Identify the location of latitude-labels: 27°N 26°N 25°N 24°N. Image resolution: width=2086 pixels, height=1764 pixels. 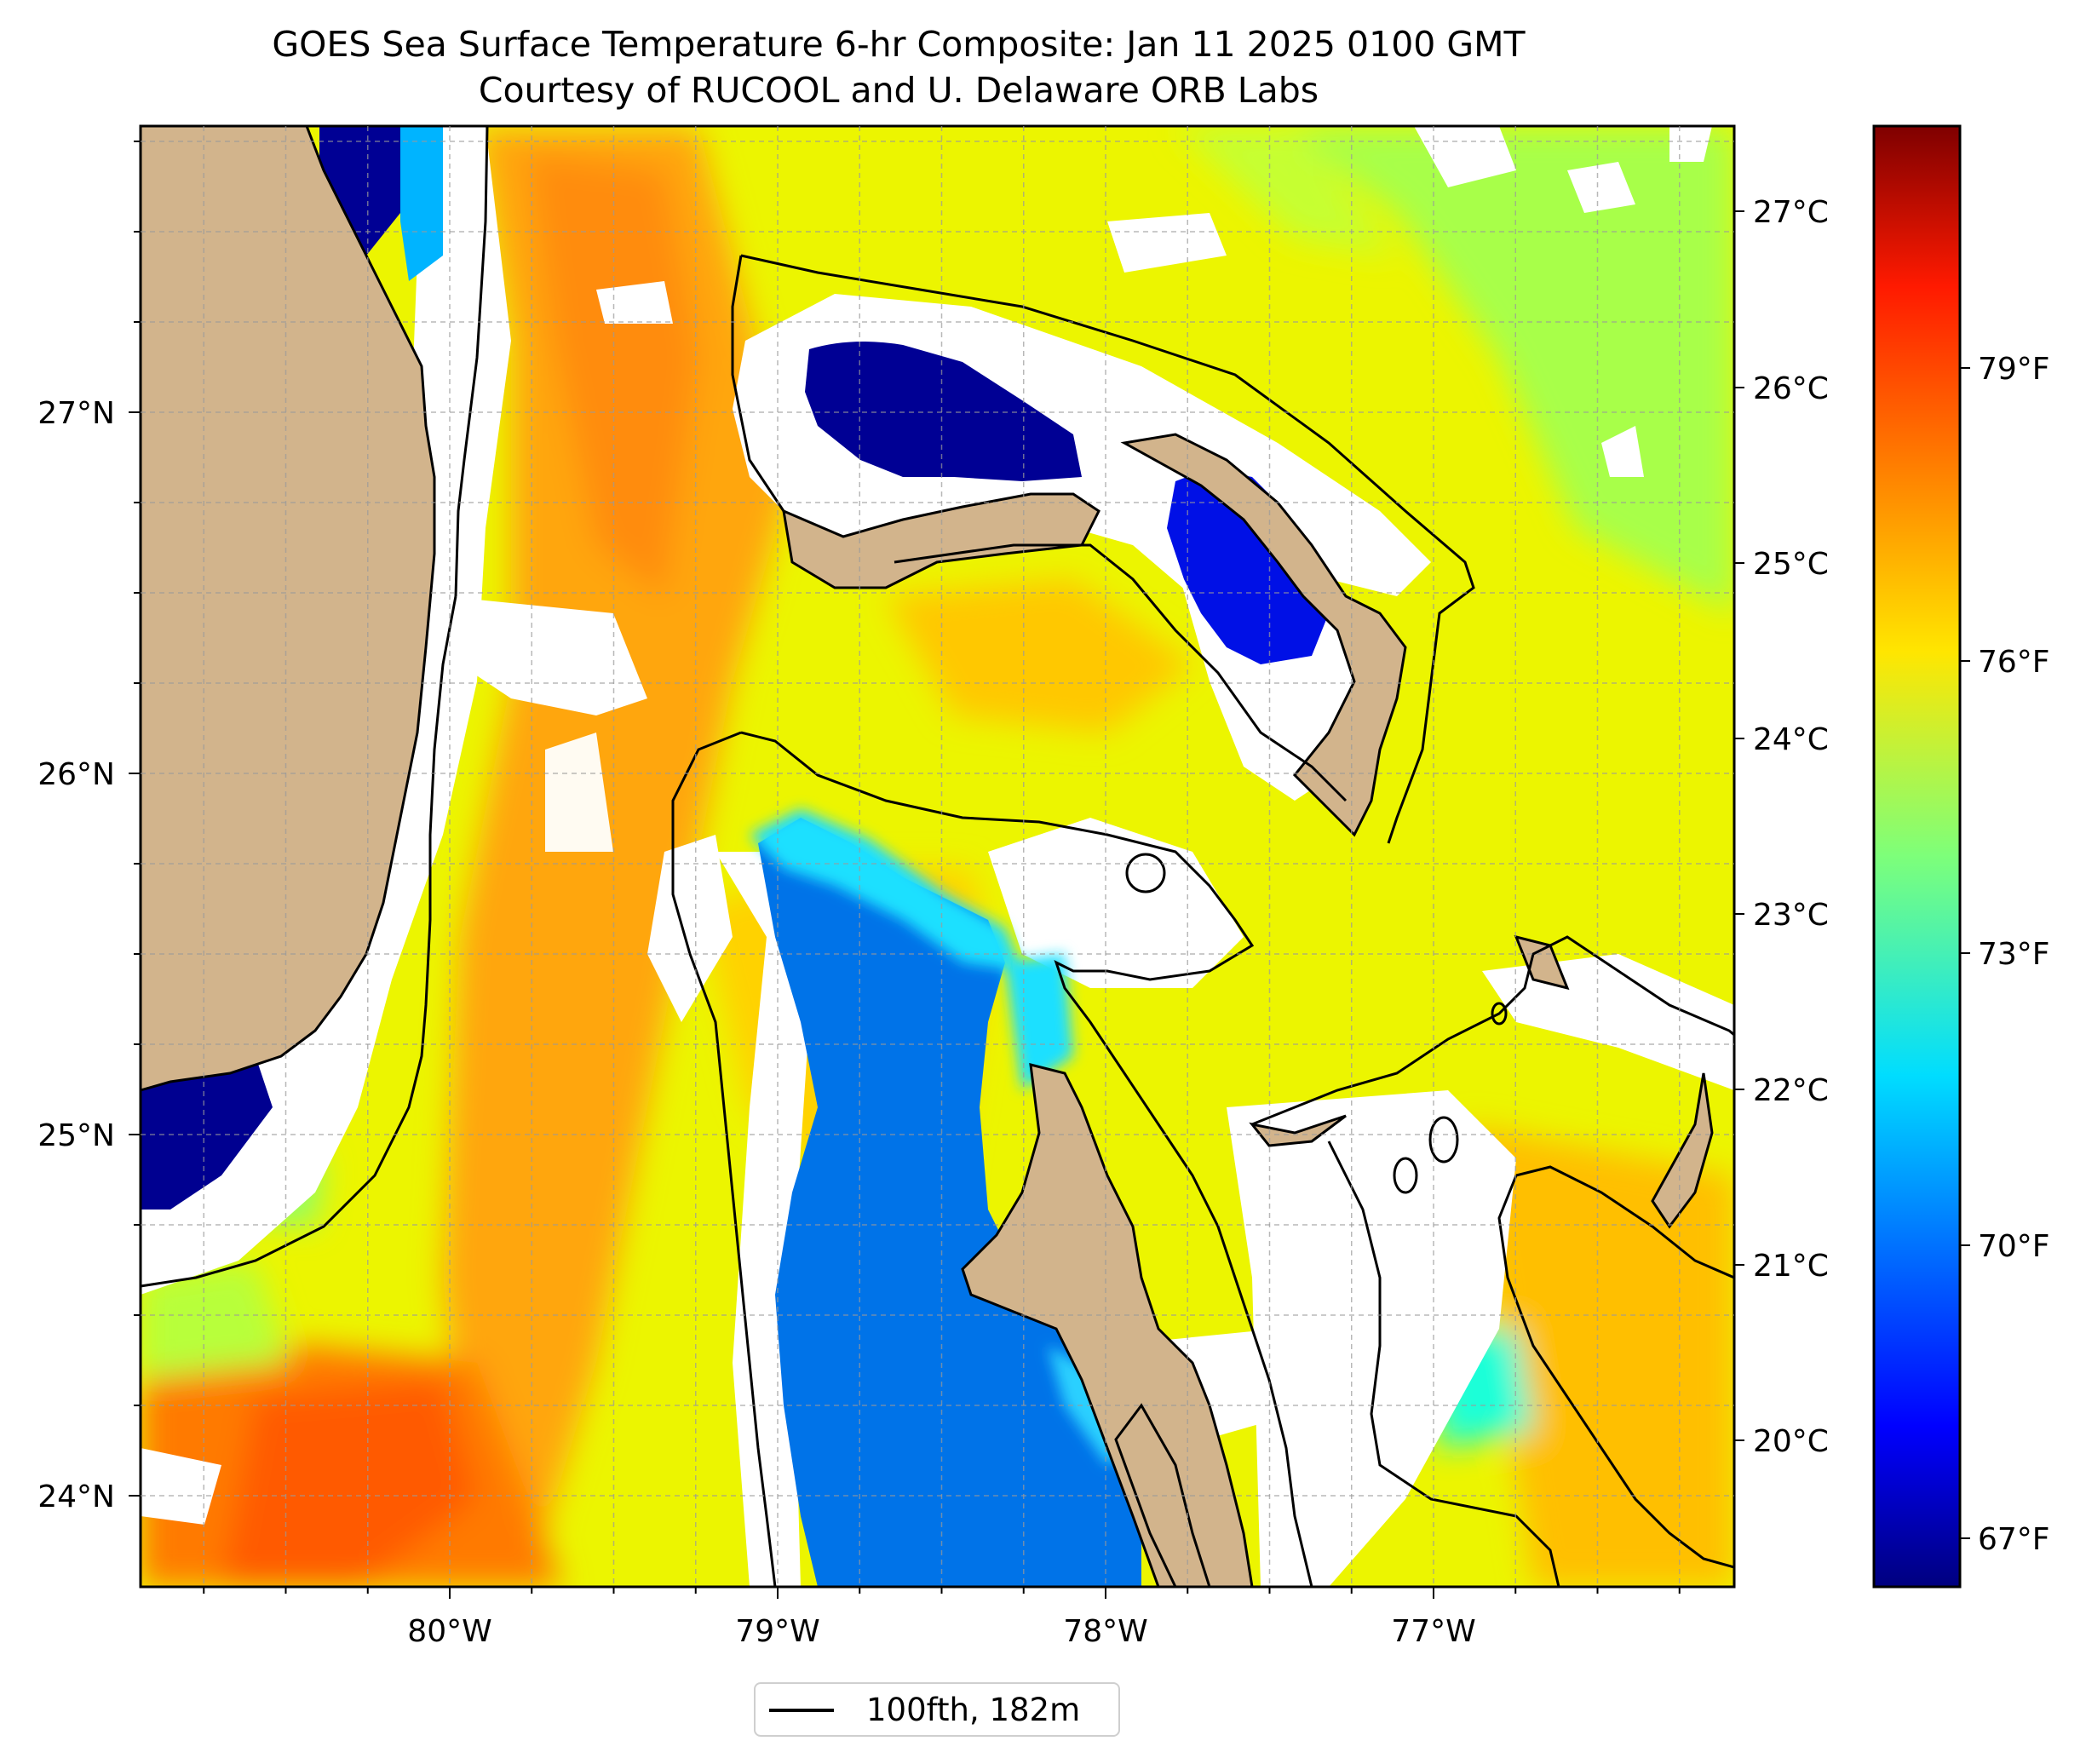
(76, 955).